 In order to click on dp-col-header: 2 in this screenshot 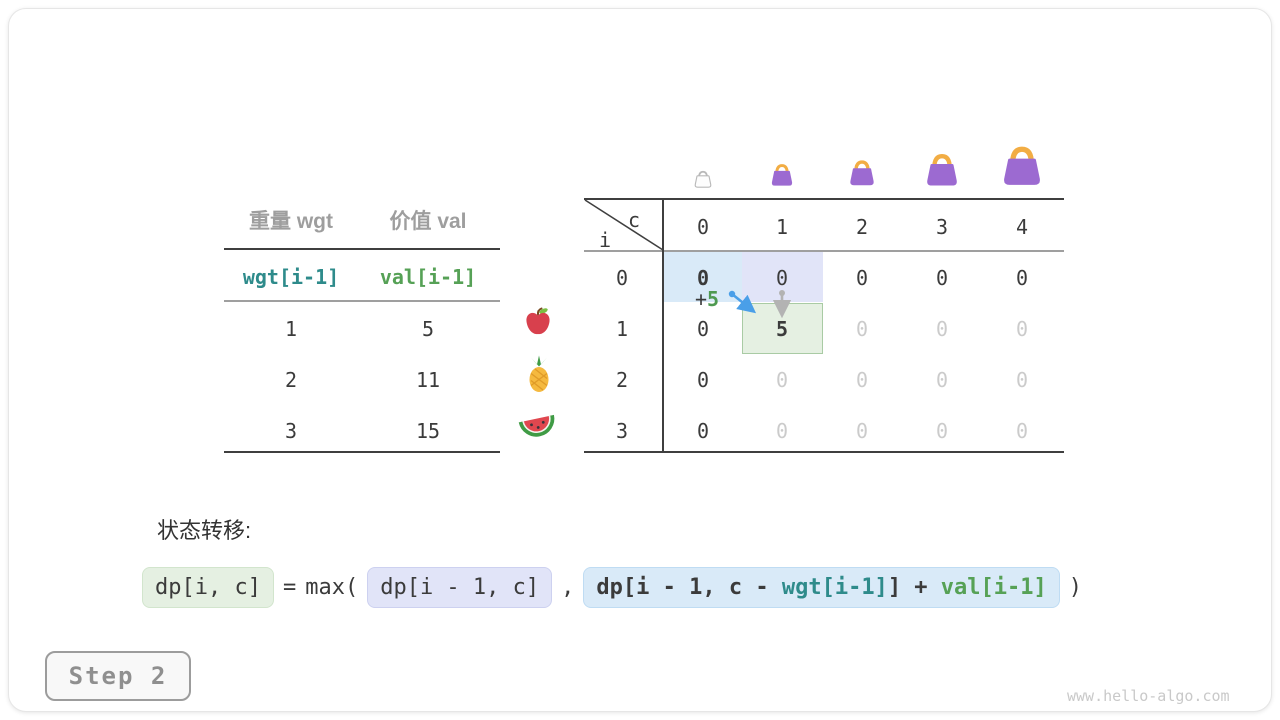, I will do `click(862, 227)`.